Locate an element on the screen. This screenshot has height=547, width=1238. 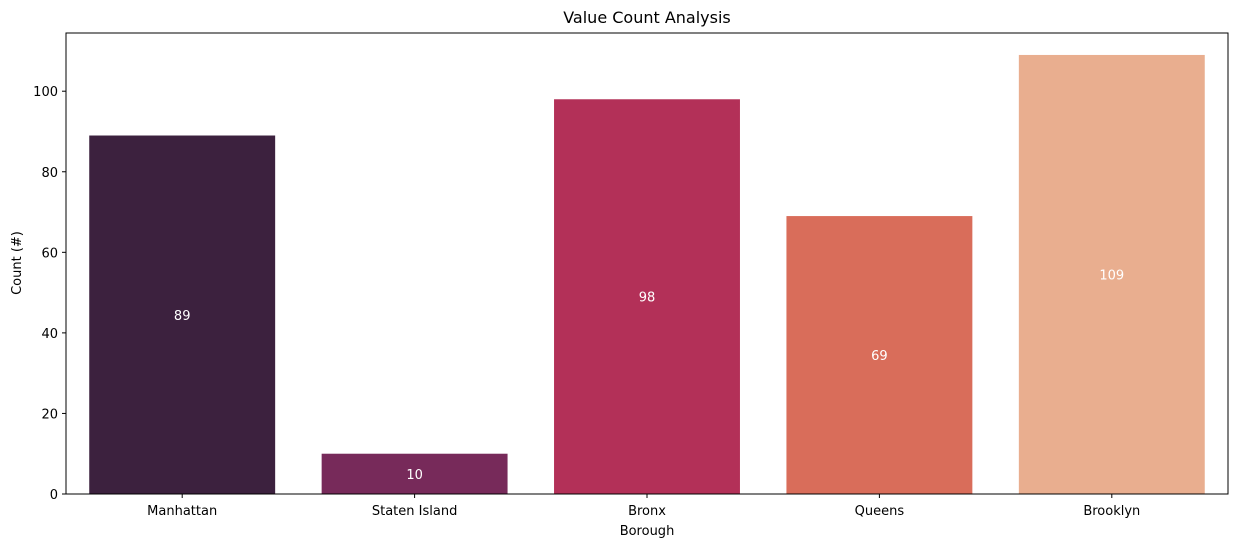
x-tick-label: Bronx is located at coordinates (647, 511).